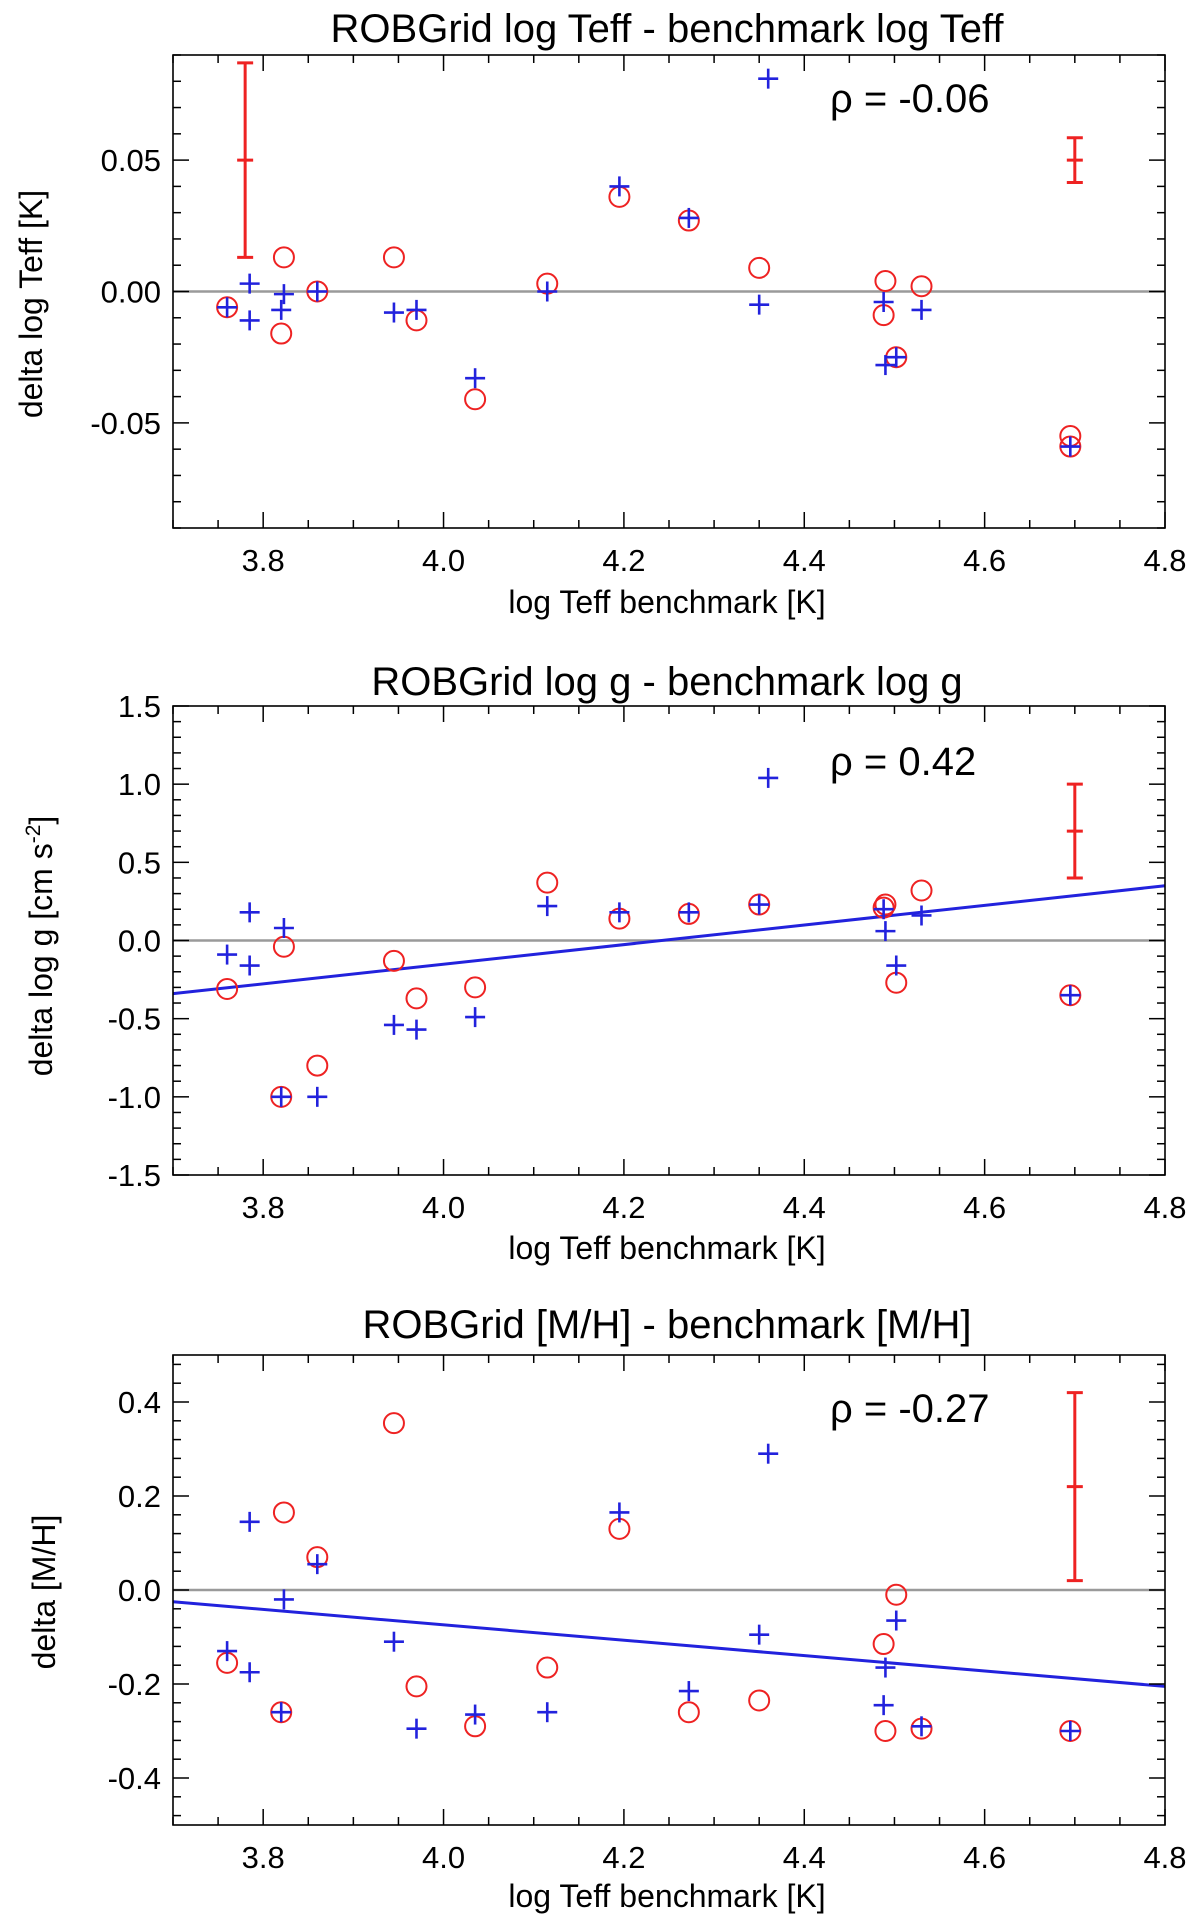 This screenshot has height=1925, width=1200. Describe the element at coordinates (1164, 560) in the screenshot. I see `panel-teff-x-tick-label: 4.8` at that location.